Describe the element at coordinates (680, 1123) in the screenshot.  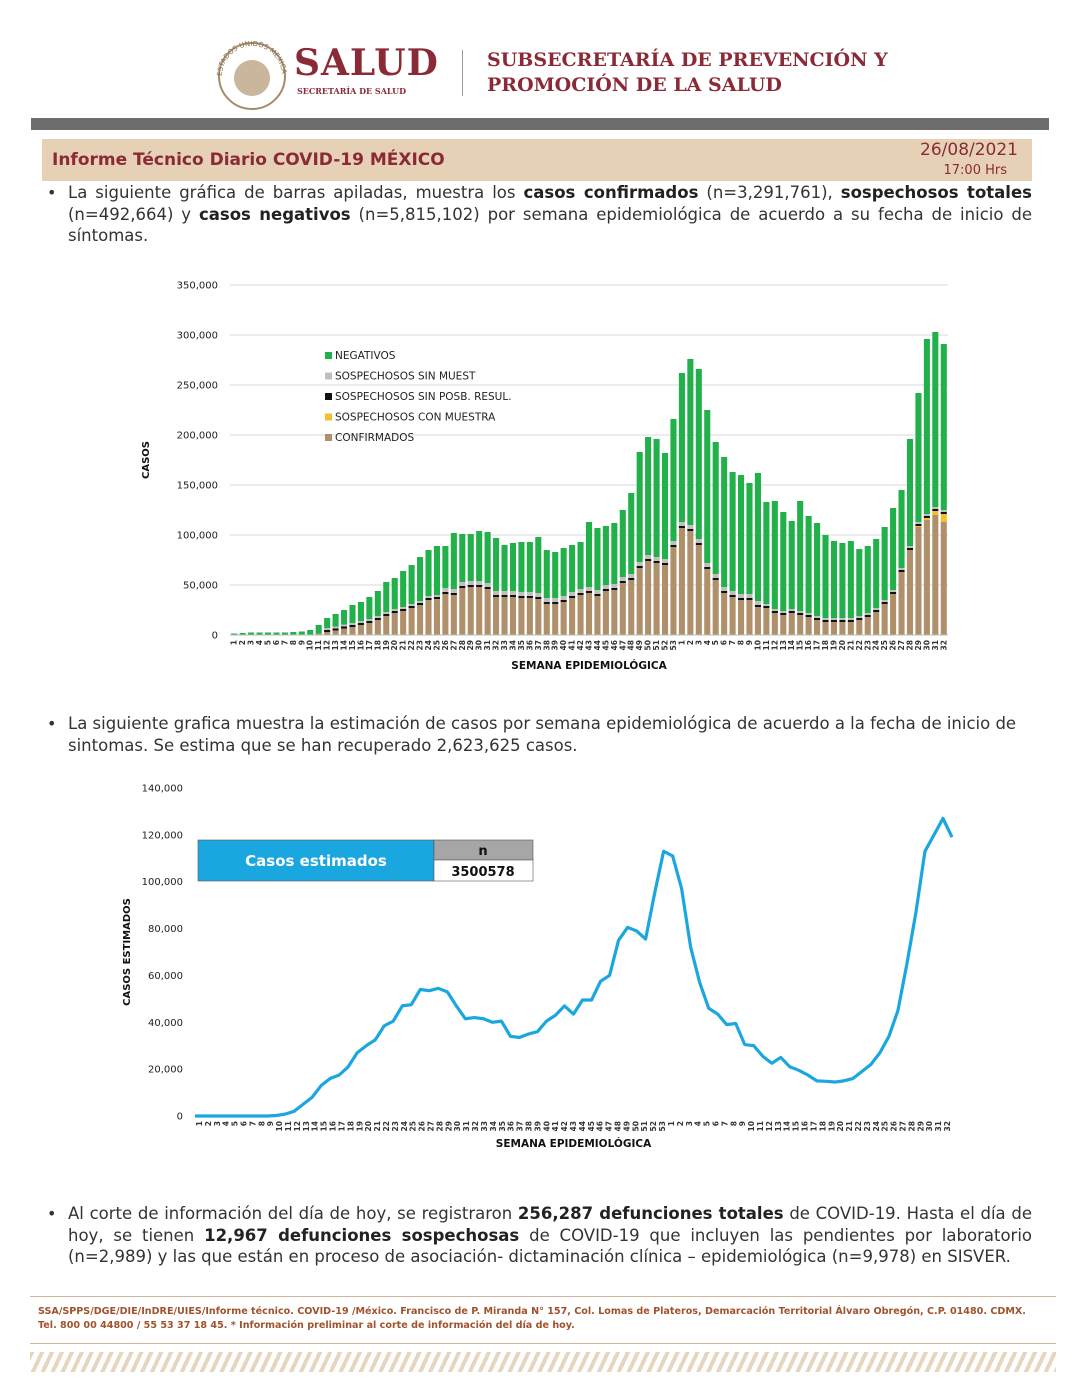
I see `x-tick-label: 2` at that location.